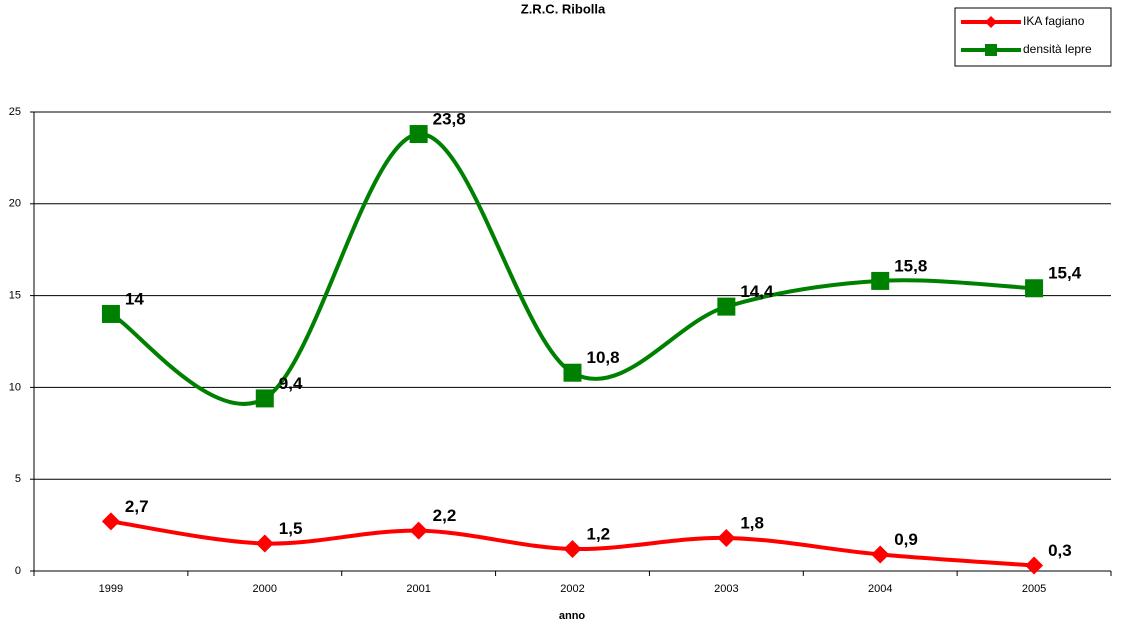 The width and height of the screenshot is (1126, 624). Describe the element at coordinates (449, 119) in the screenshot. I see `data-label: 23,8` at that location.